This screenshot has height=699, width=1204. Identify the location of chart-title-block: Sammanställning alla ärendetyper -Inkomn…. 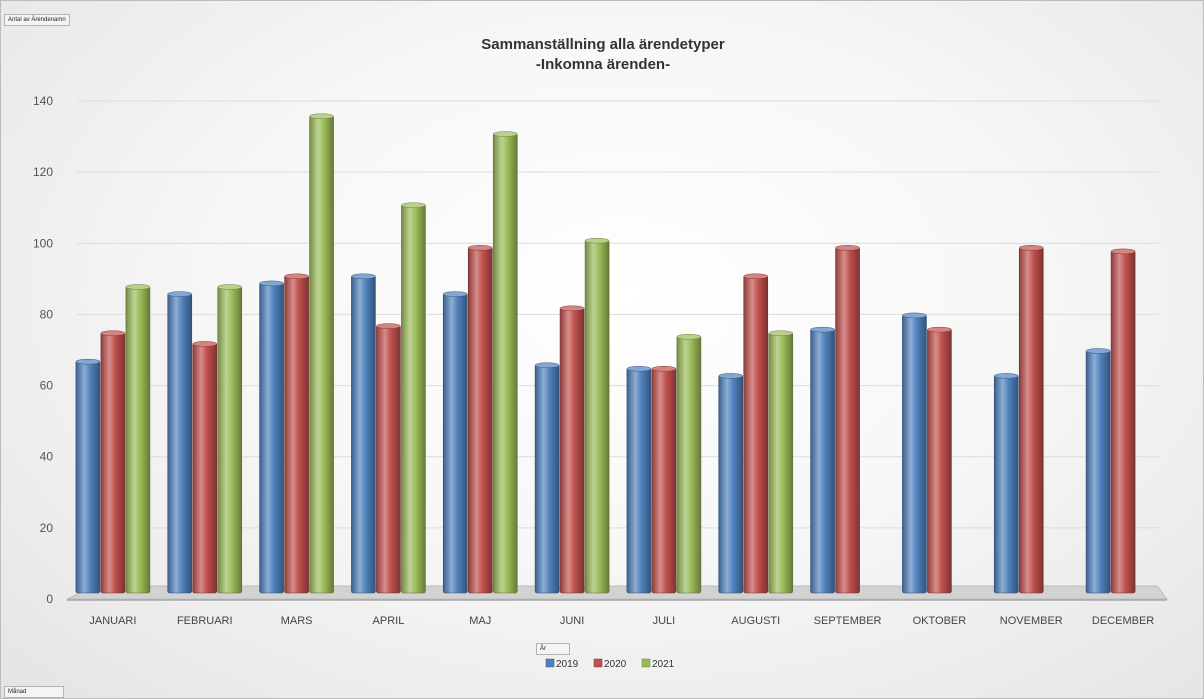
(602, 55).